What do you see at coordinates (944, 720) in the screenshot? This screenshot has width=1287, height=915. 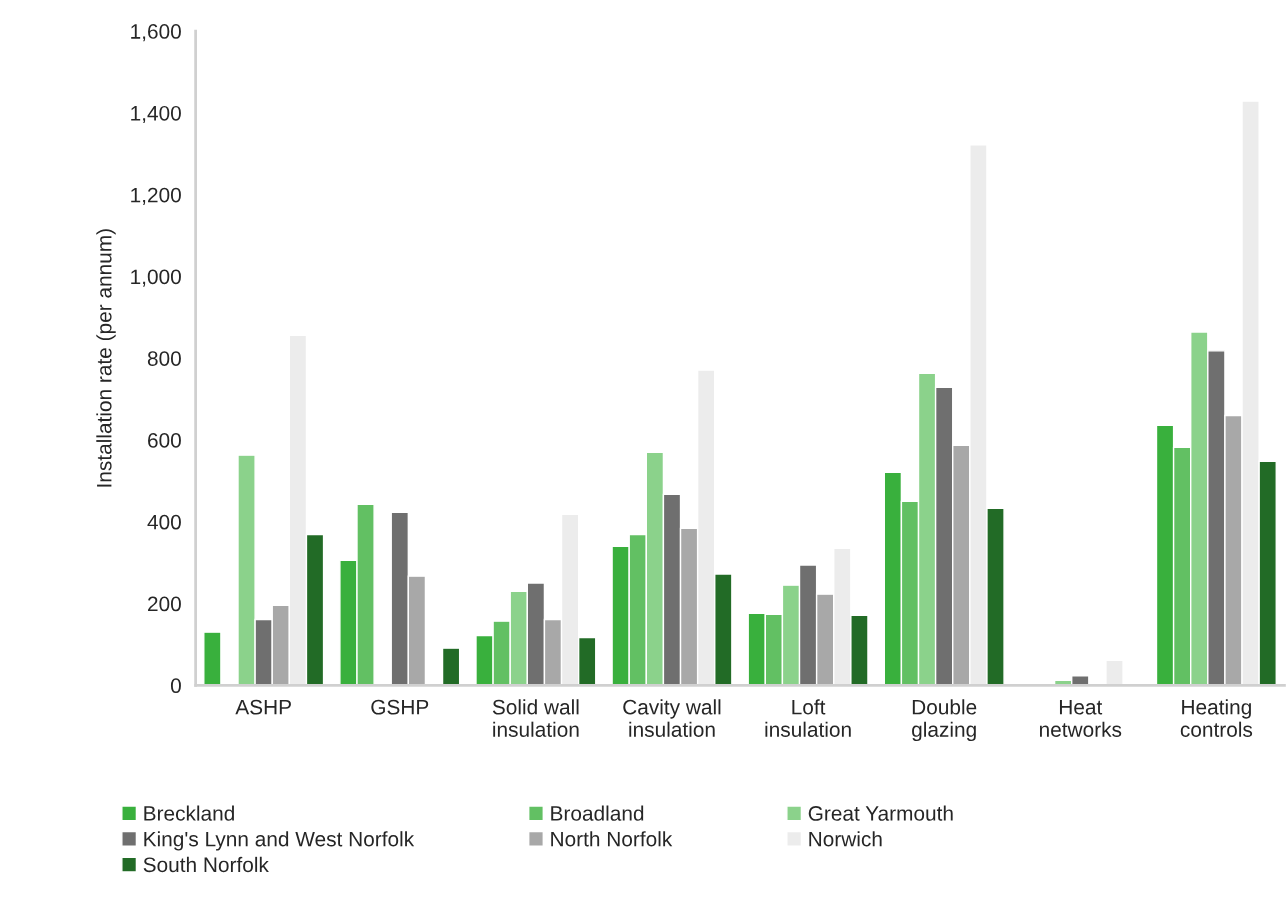 I see `x-tick-label: Double glazing` at bounding box center [944, 720].